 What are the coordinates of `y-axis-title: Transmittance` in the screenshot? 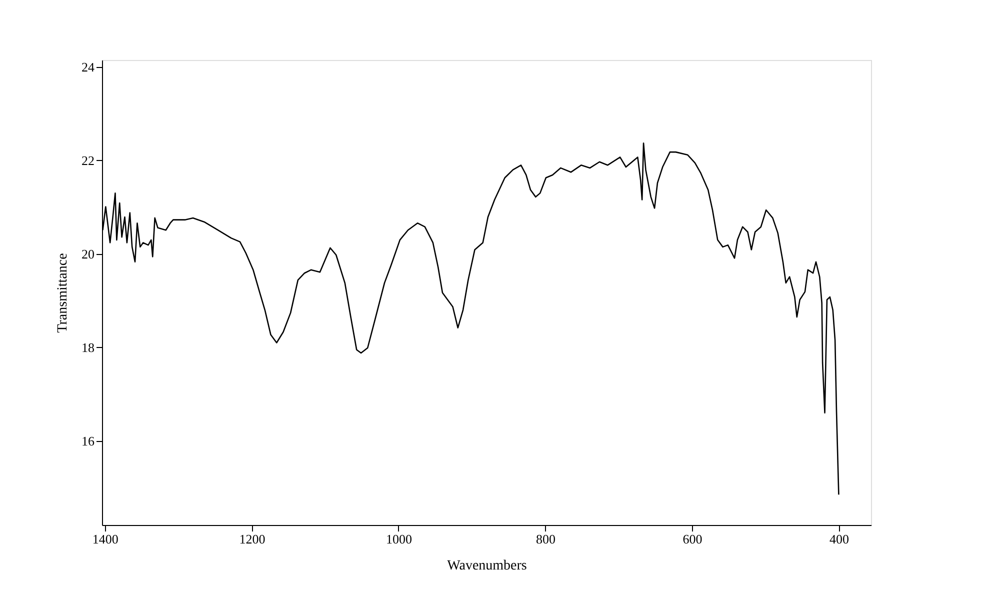 It's located at (63, 293).